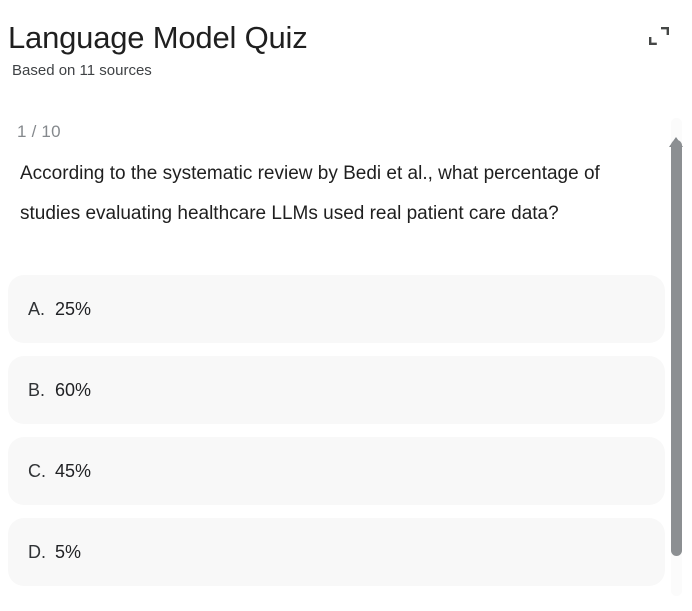 This screenshot has height=611, width=692. Describe the element at coordinates (37, 470) in the screenshot. I see `option-letter: C.` at that location.